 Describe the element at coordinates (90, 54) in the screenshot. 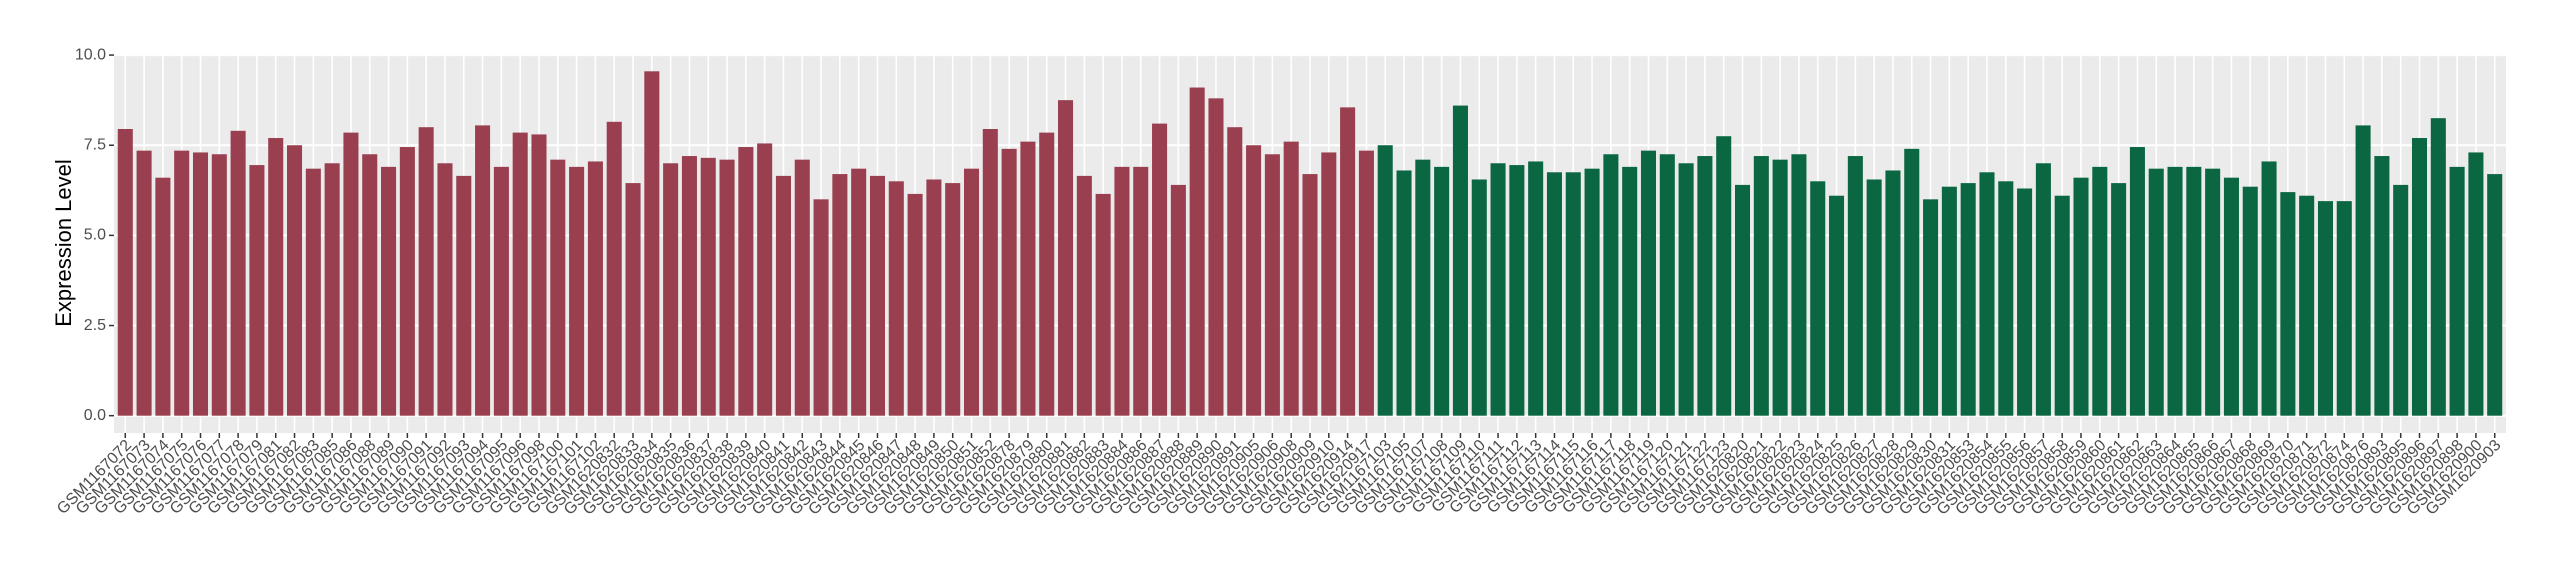

I see `y-tick-label: 10.0` at that location.